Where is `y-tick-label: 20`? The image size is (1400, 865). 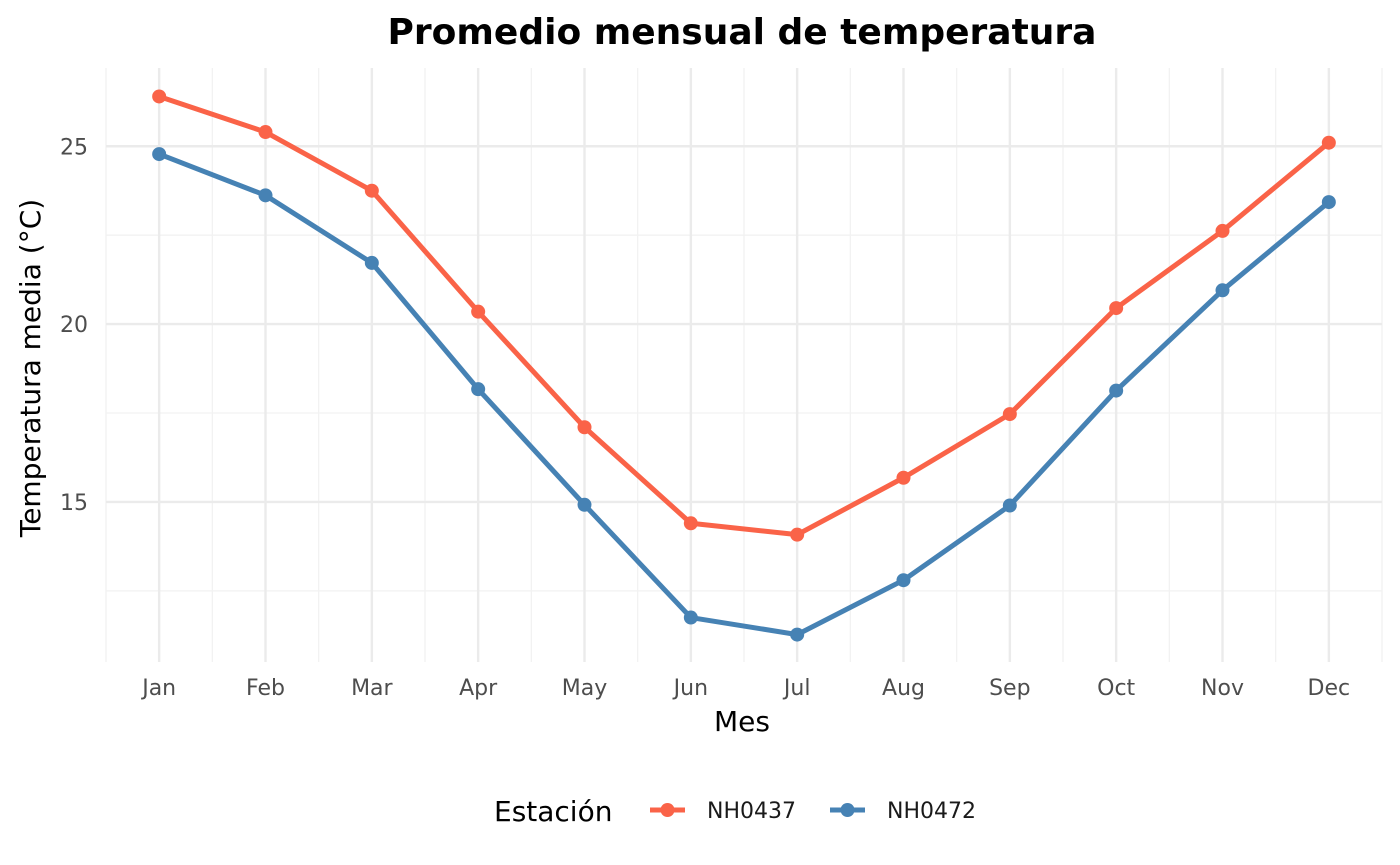 y-tick-label: 20 is located at coordinates (74, 325).